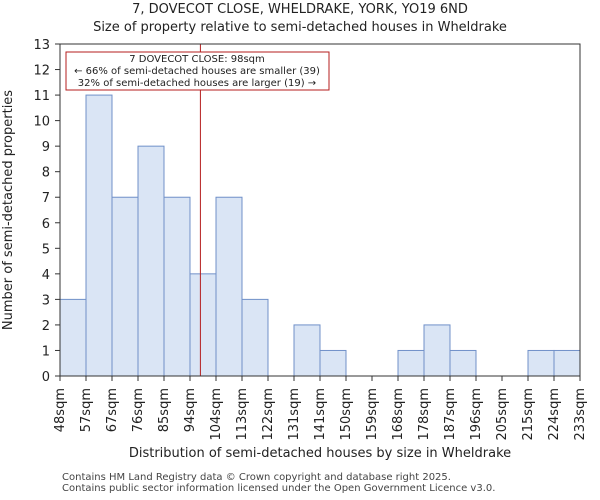 Image resolution: width=600 pixels, height=500 pixels. Describe the element at coordinates (46, 224) in the screenshot. I see `y-tick-label: 6` at that location.